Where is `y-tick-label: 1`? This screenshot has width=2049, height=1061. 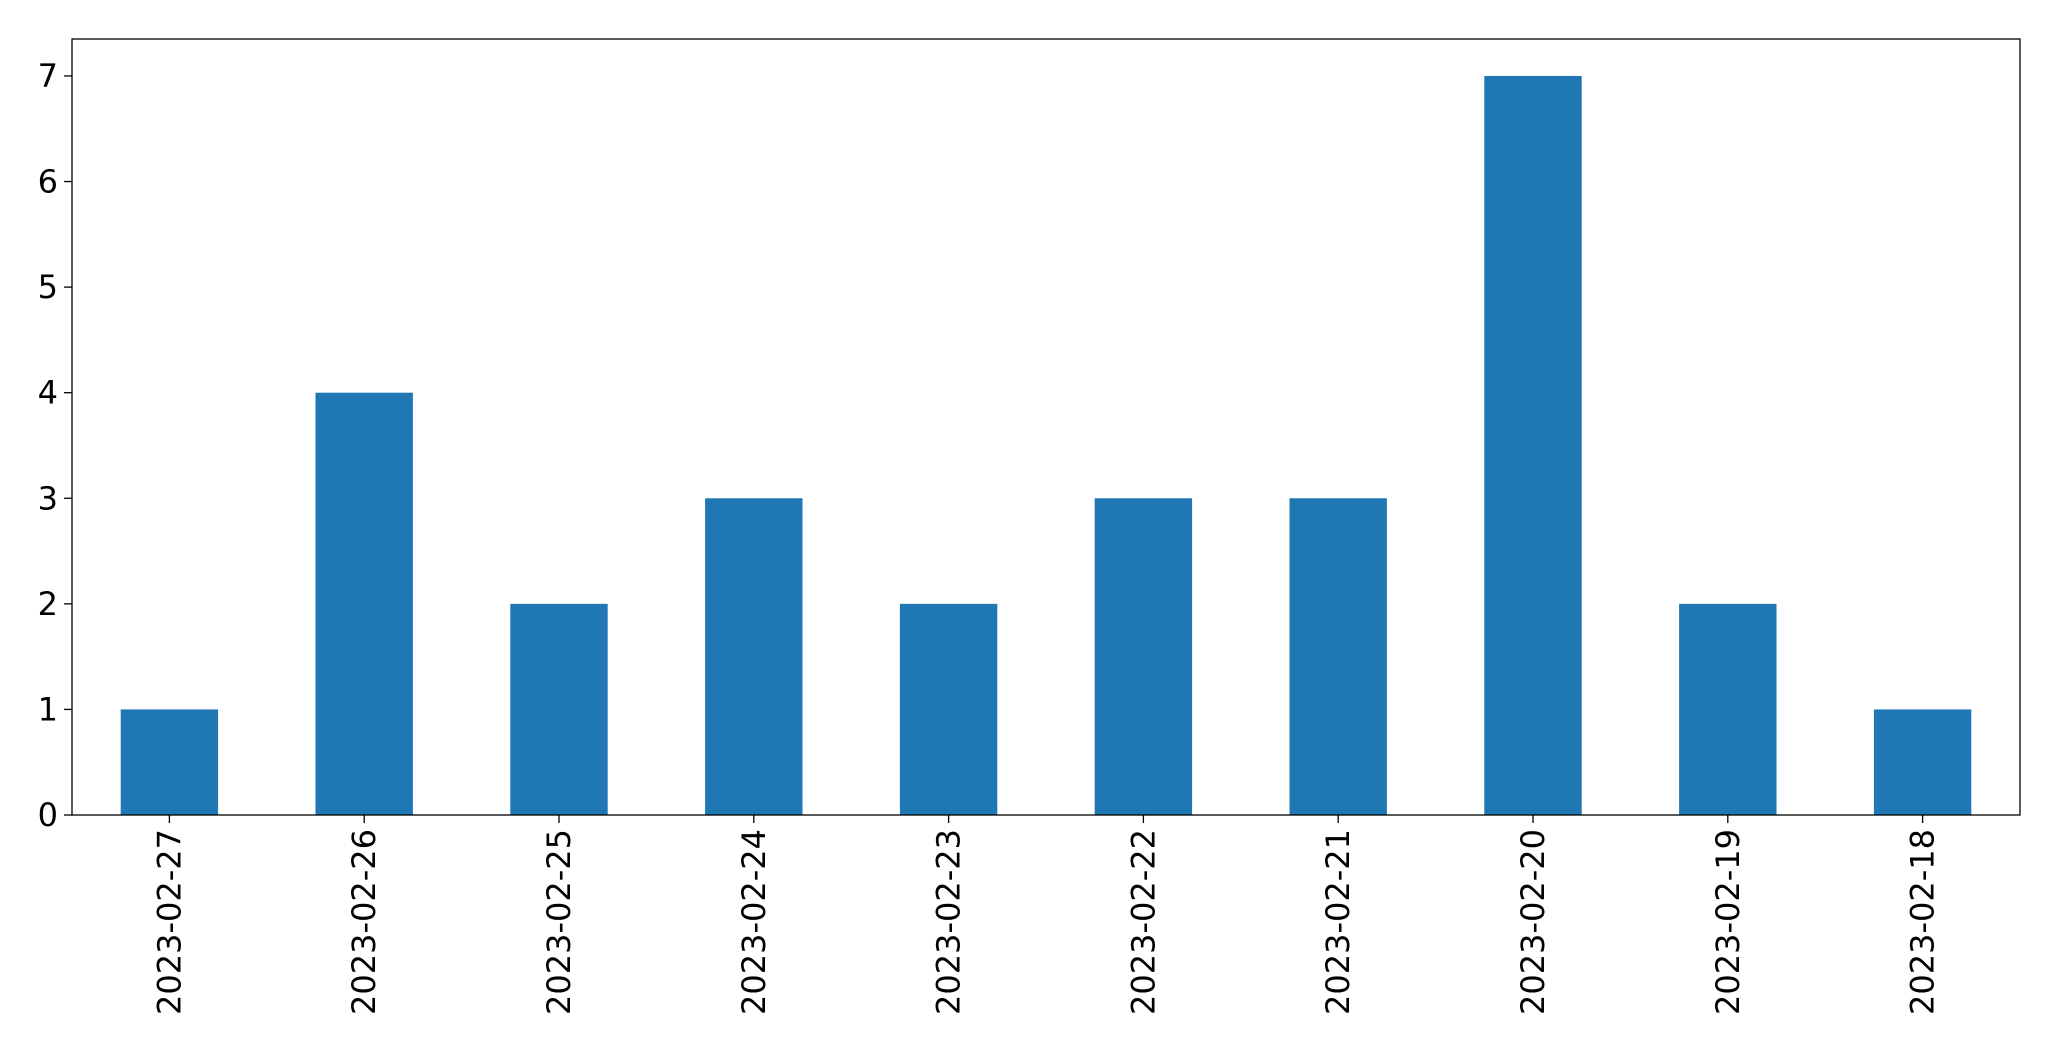
y-tick-label: 1 is located at coordinates (48, 709).